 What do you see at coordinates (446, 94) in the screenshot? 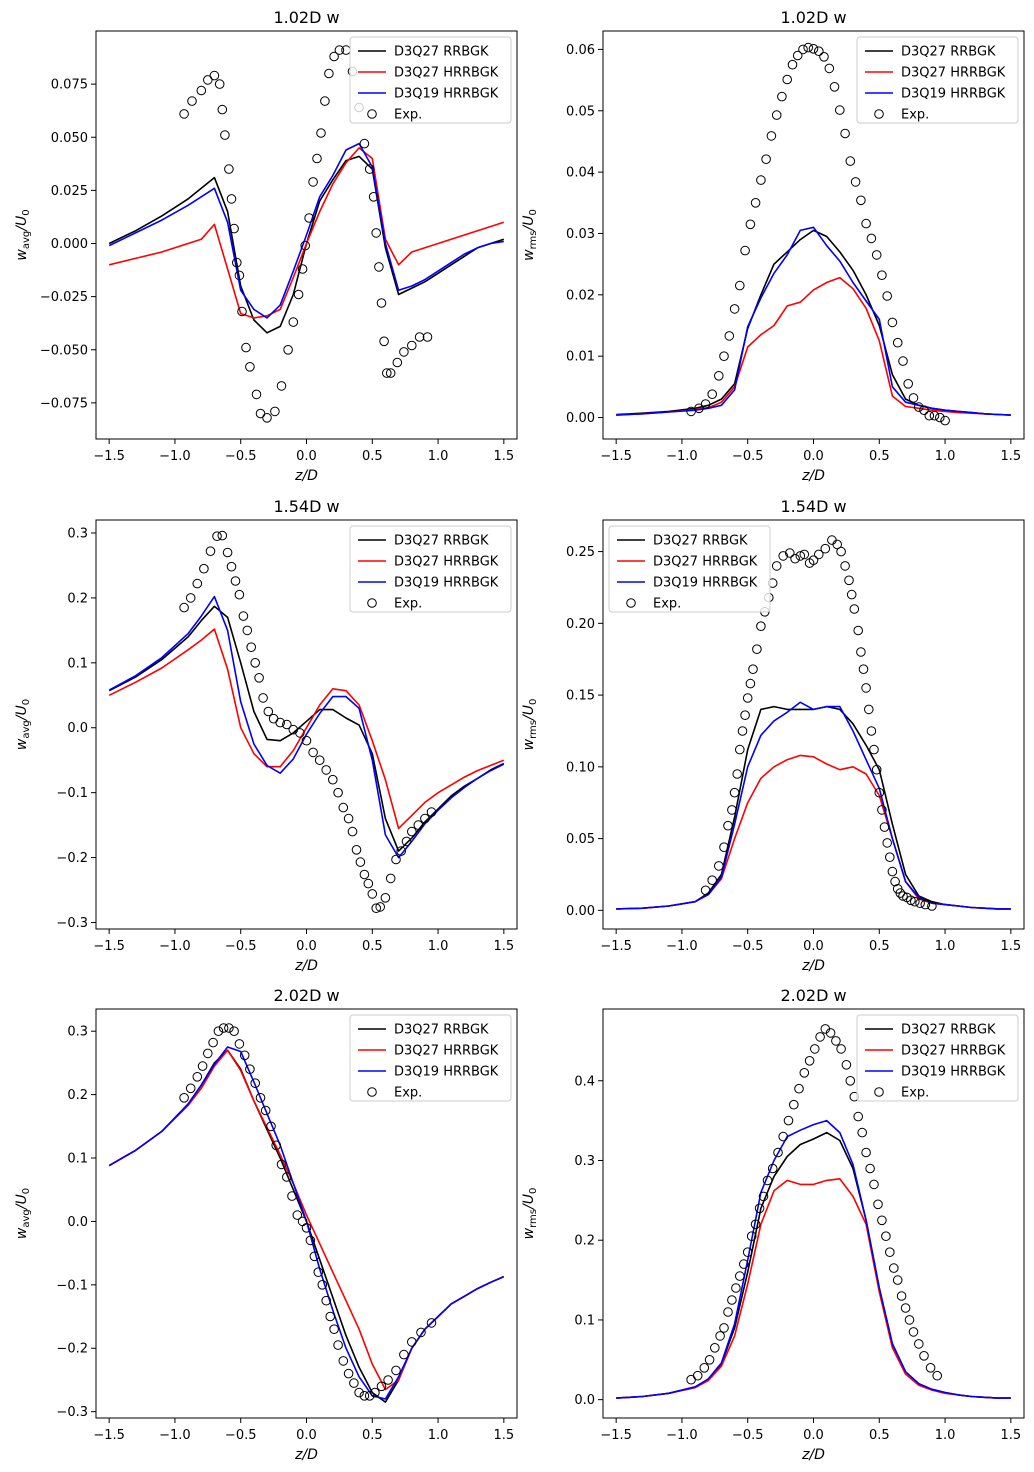
I see `legend-label: D3Q19 HRRBGK` at bounding box center [446, 94].